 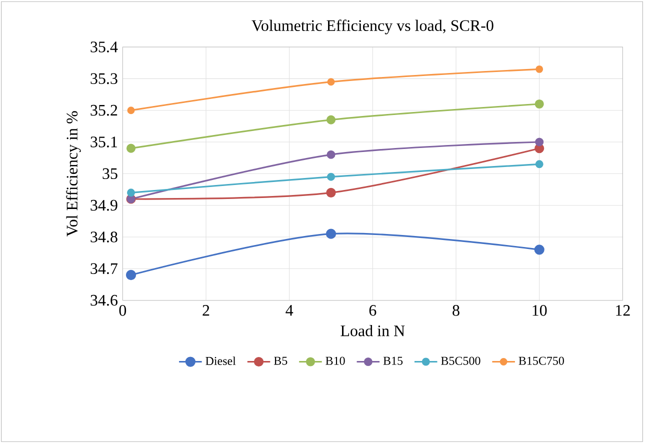 I want to click on legend-label: Diesel, so click(x=221, y=361).